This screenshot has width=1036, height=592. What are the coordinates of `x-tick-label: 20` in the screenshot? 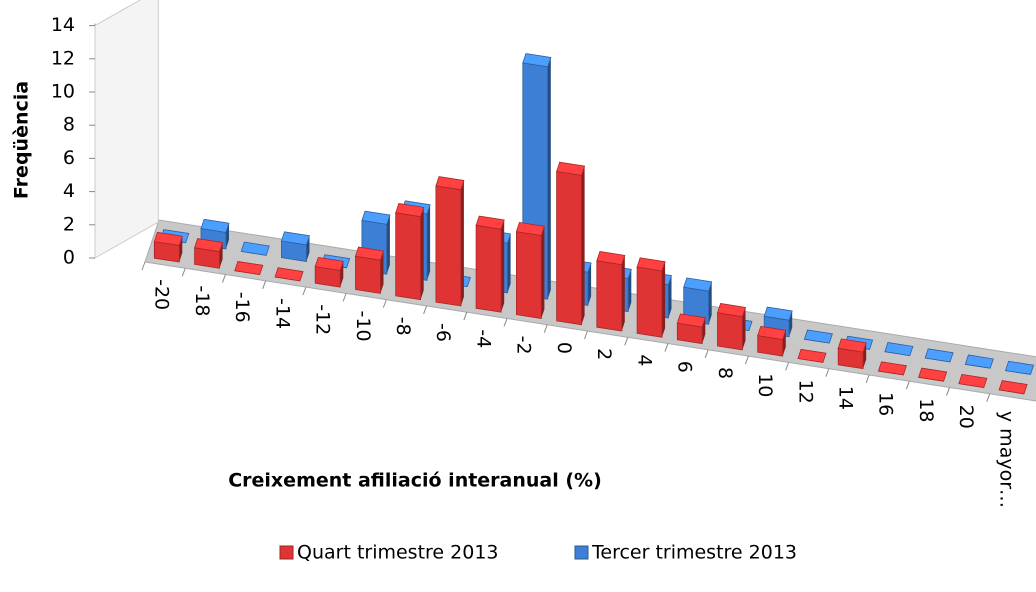 It's located at (966, 417).